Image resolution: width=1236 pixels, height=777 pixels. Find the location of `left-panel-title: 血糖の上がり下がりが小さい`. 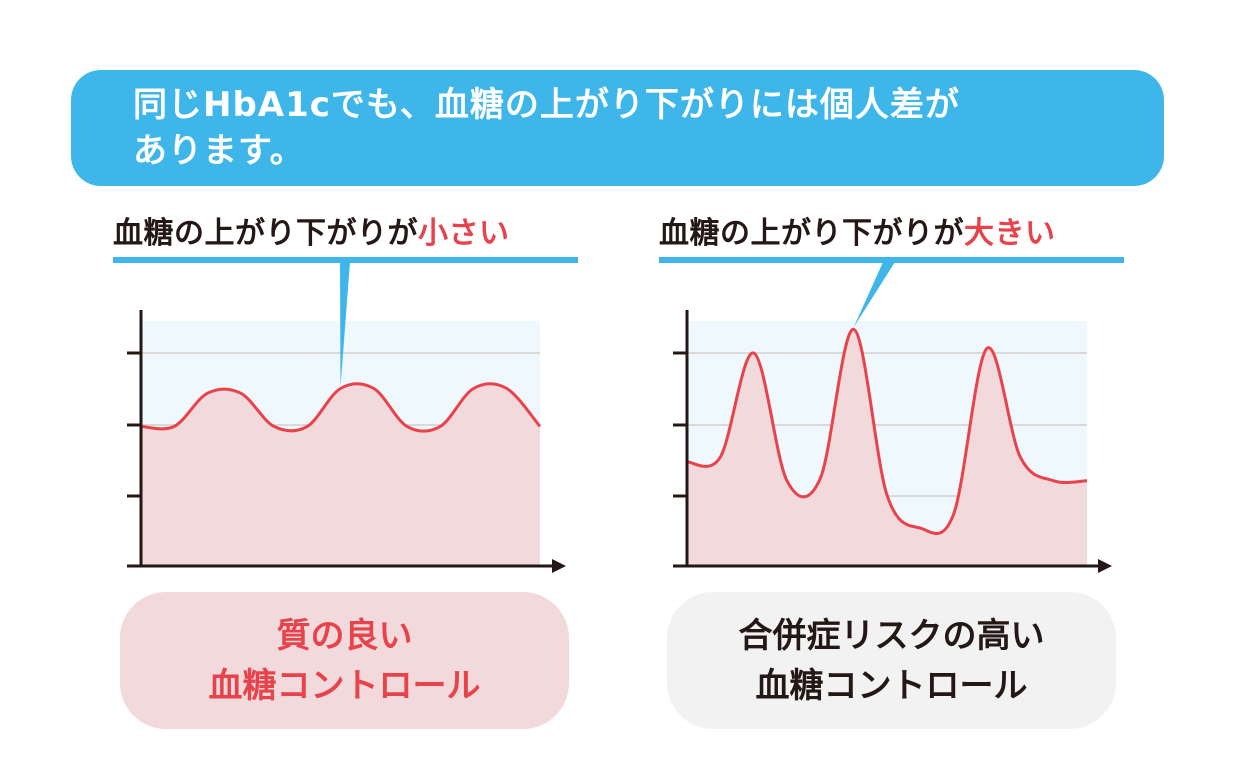

left-panel-title: 血糖の上がり下がりが小さい is located at coordinates (348, 229).